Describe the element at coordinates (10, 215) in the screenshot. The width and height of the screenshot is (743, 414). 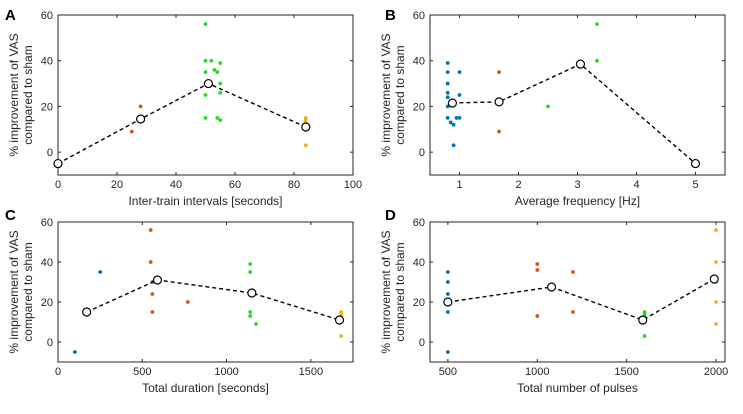
I see `panel-letter-c: C` at that location.